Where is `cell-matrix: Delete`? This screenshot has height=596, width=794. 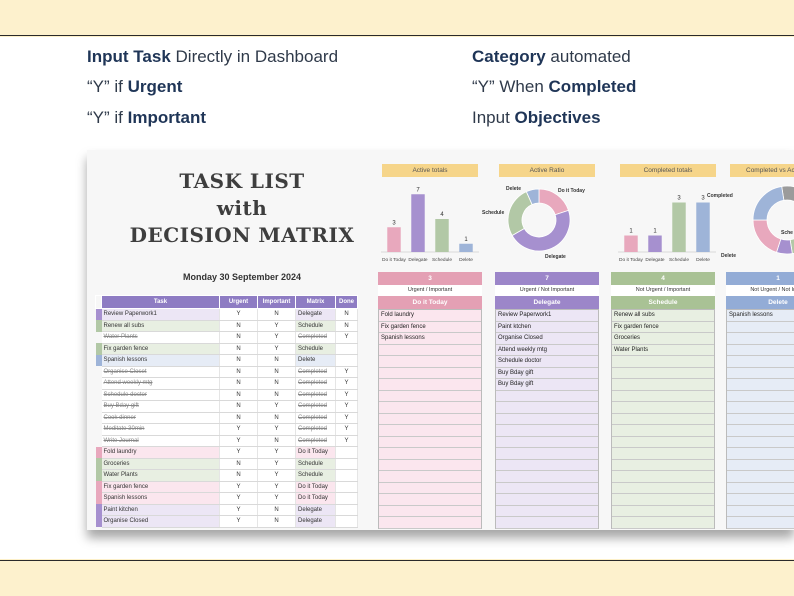
cell-matrix: Delete is located at coordinates (315, 360).